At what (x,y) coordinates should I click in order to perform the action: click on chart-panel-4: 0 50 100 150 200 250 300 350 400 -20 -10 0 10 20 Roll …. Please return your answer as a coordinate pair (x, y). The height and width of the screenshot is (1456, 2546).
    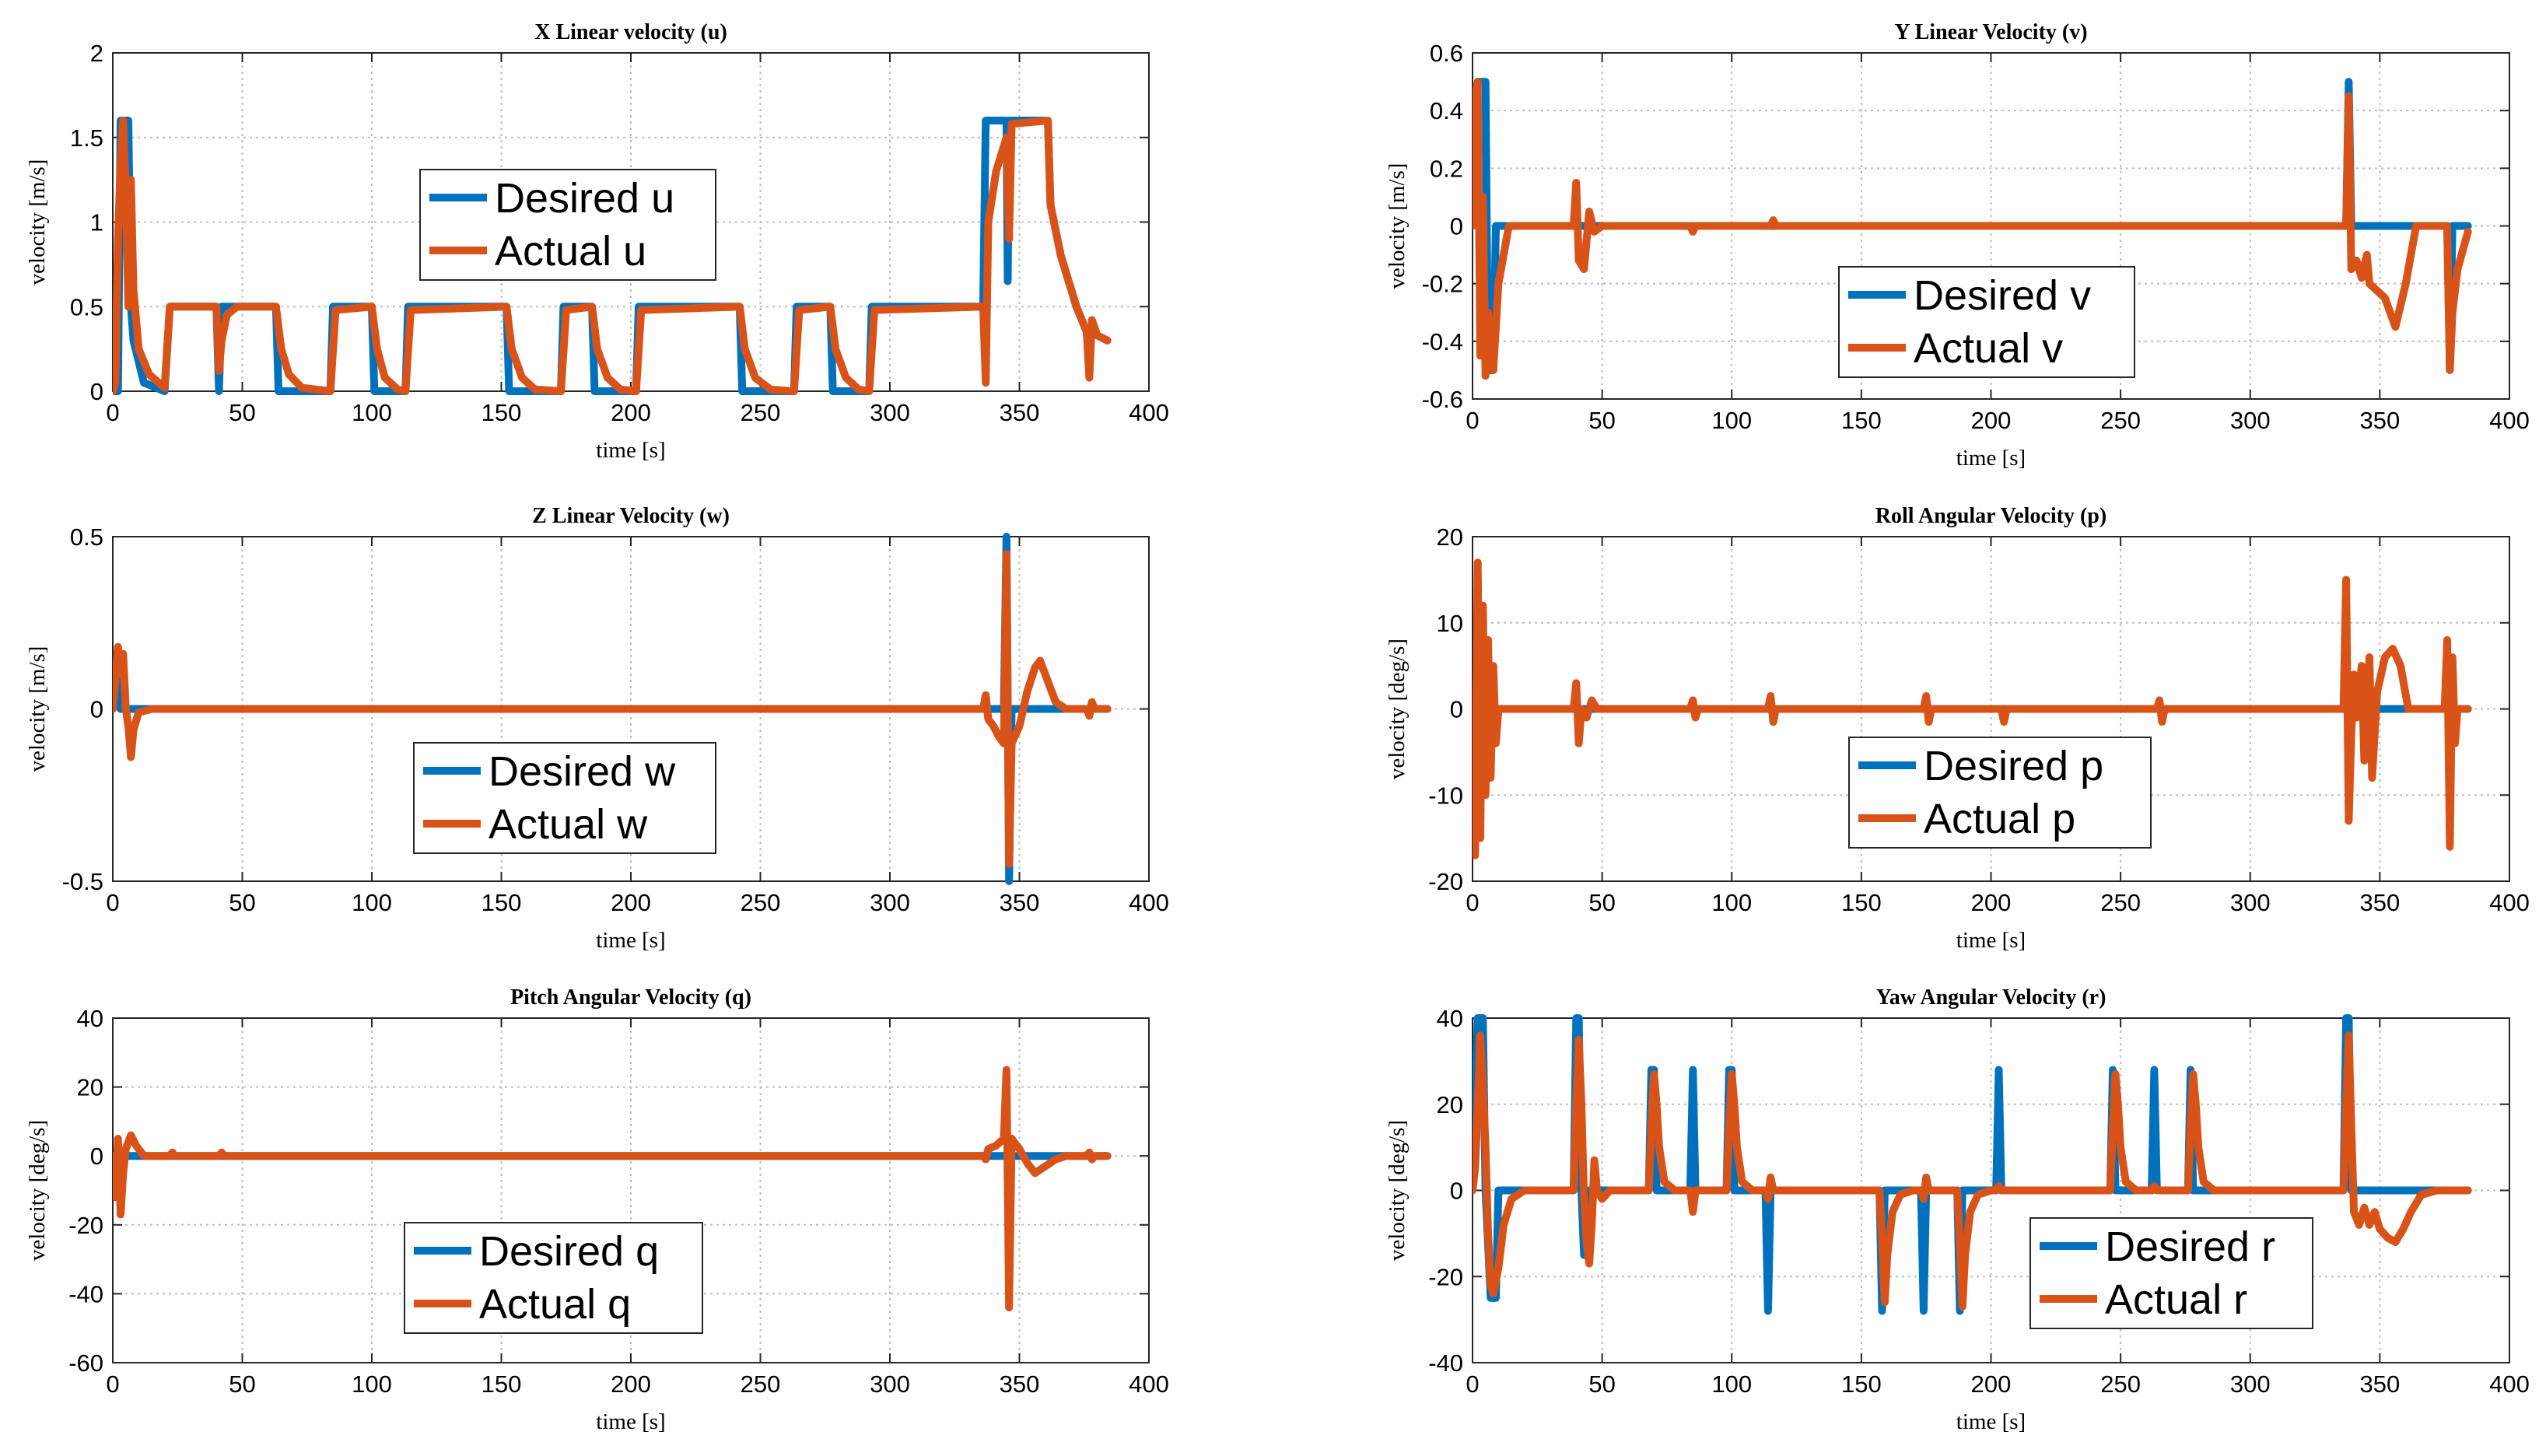
    Looking at the image, I should click on (1958, 729).